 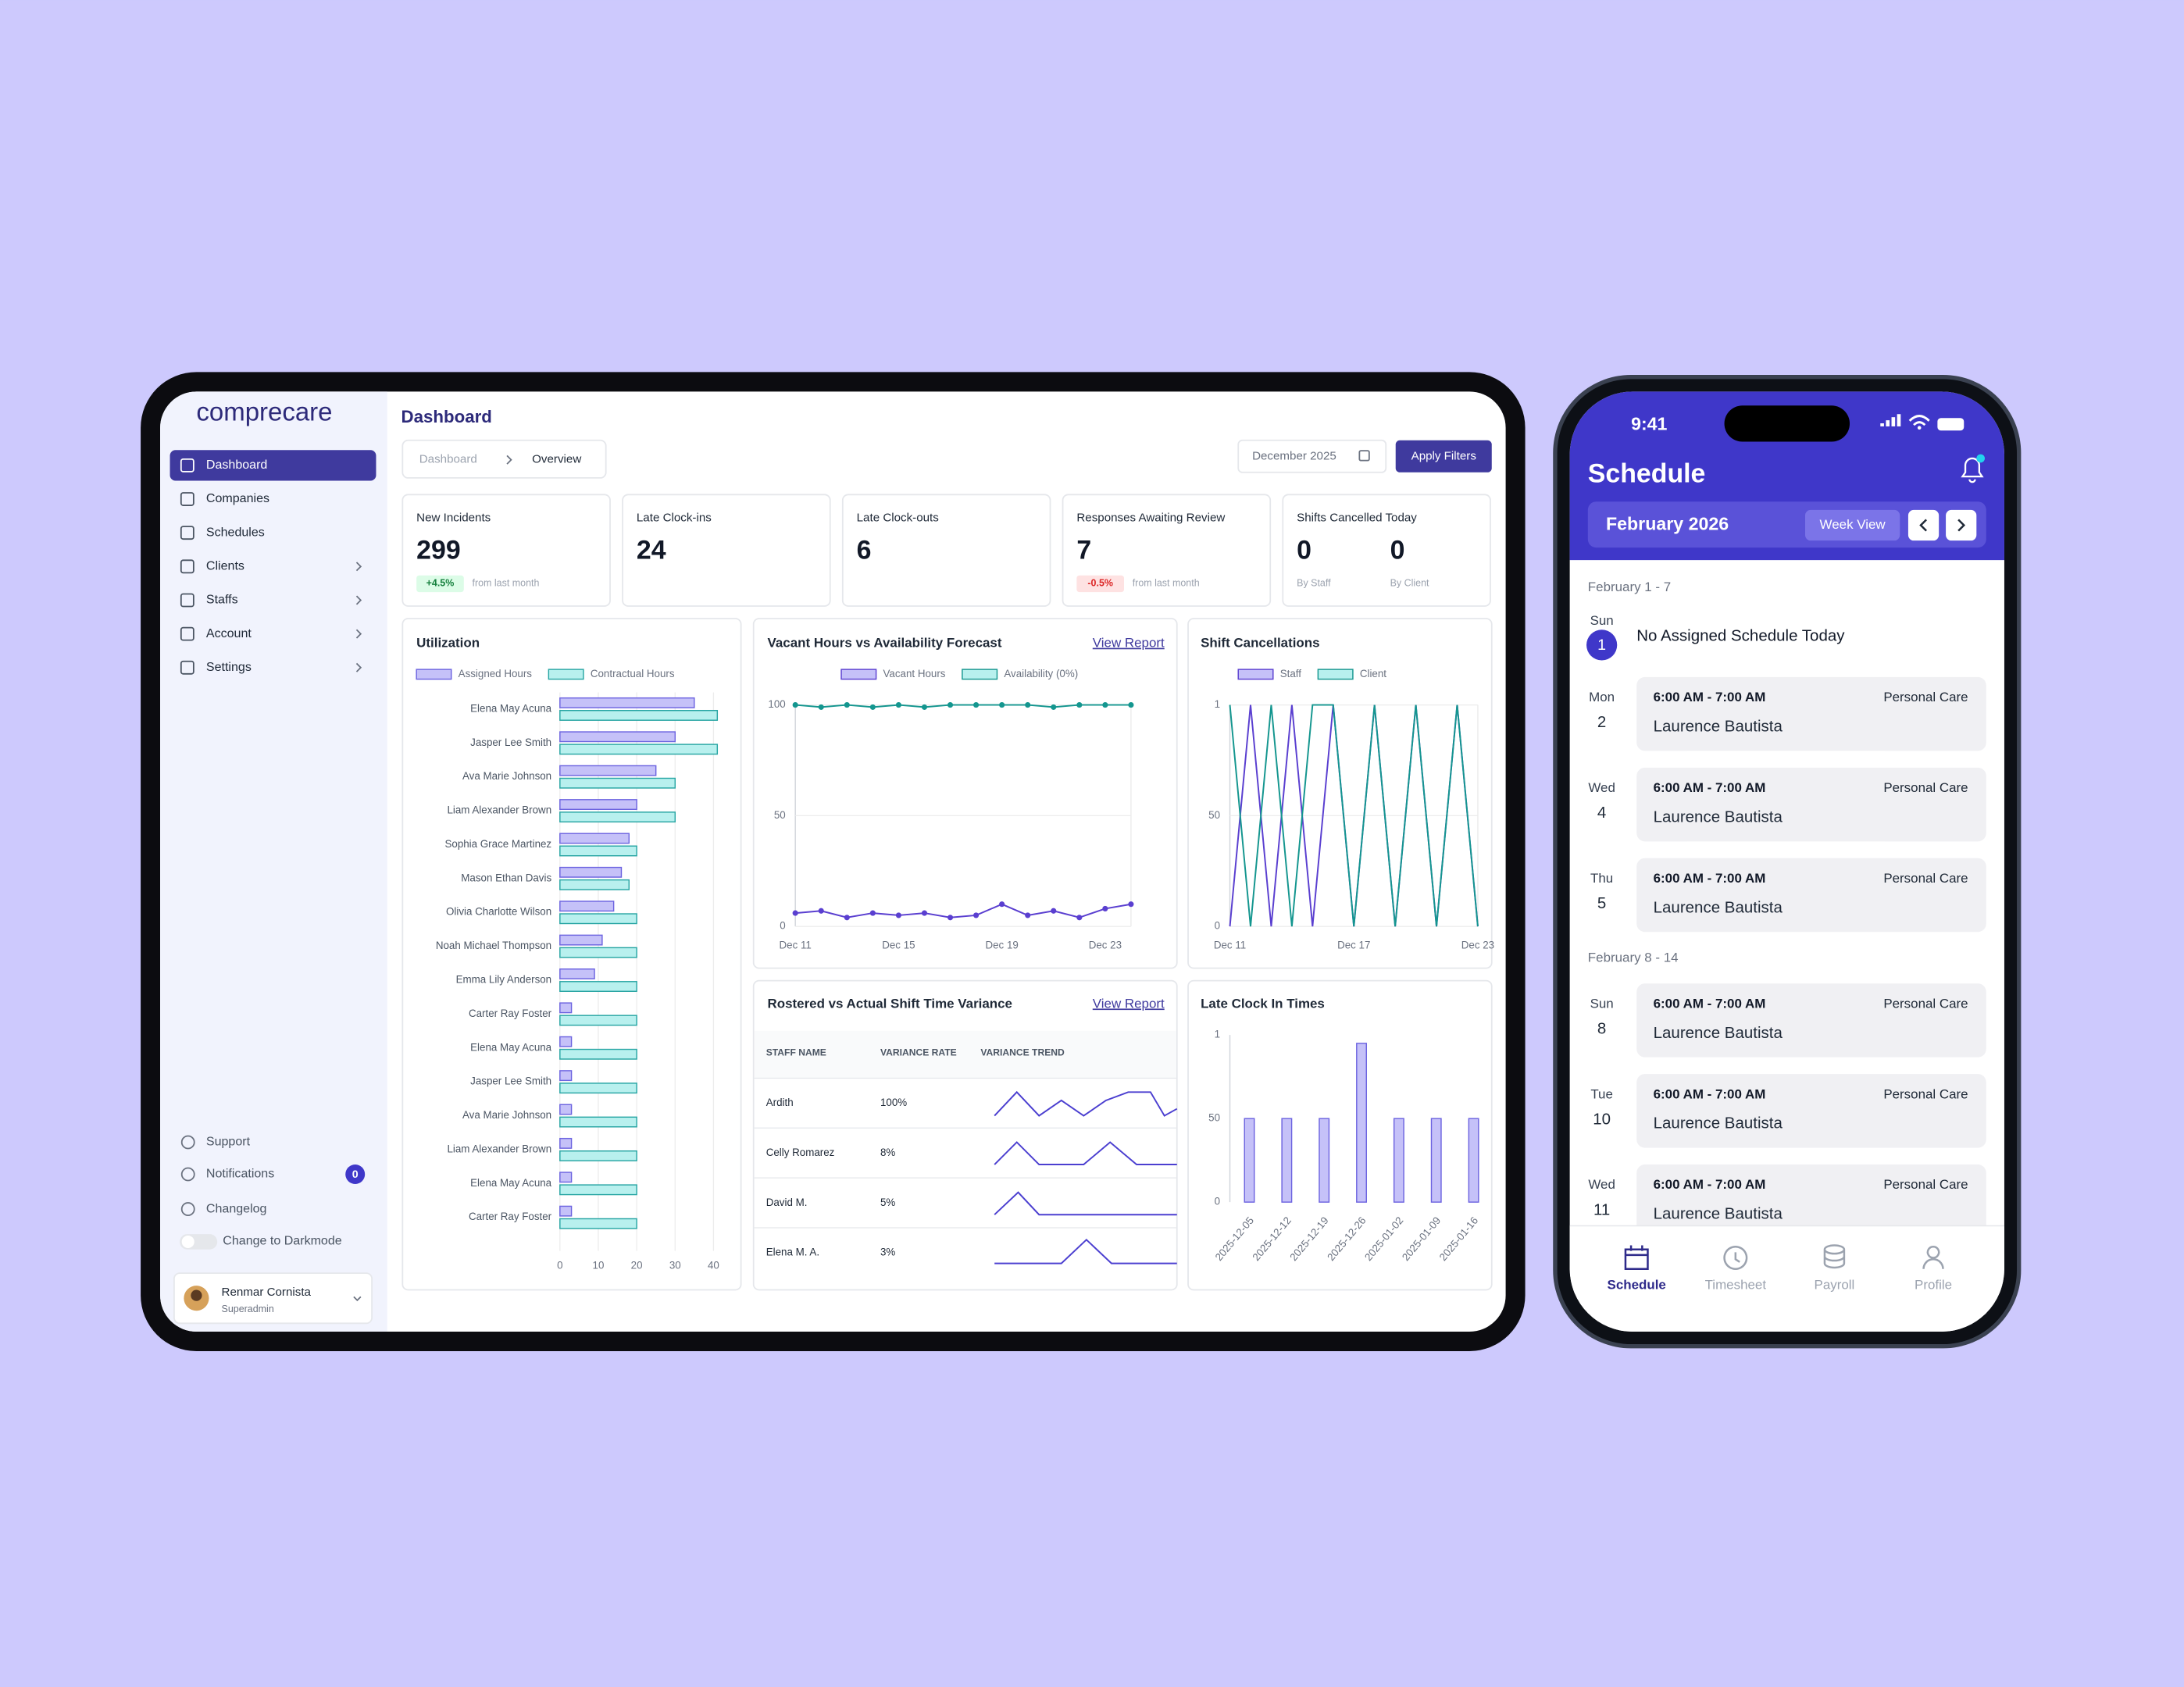 What do you see at coordinates (965, 1054) in the screenshot?
I see `table-header` at bounding box center [965, 1054].